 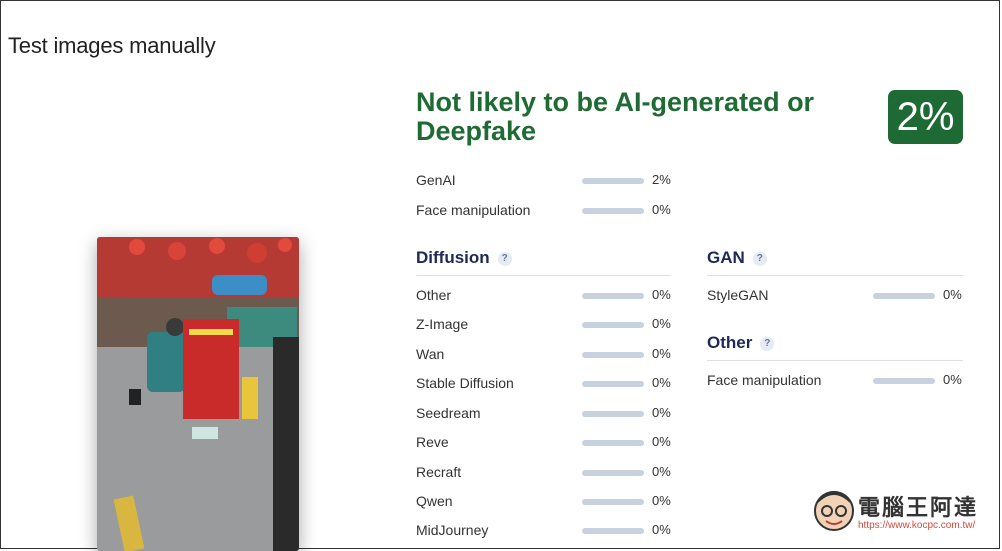 What do you see at coordinates (837, 297) in the screenshot?
I see `list-item: StyleGAN 0%` at bounding box center [837, 297].